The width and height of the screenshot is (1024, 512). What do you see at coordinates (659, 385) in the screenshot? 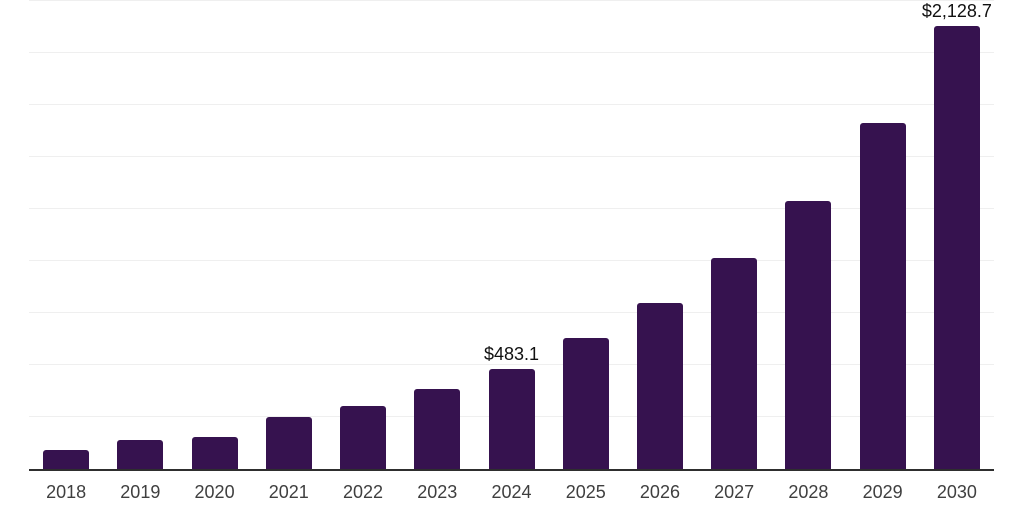
I see `bar-2026` at bounding box center [659, 385].